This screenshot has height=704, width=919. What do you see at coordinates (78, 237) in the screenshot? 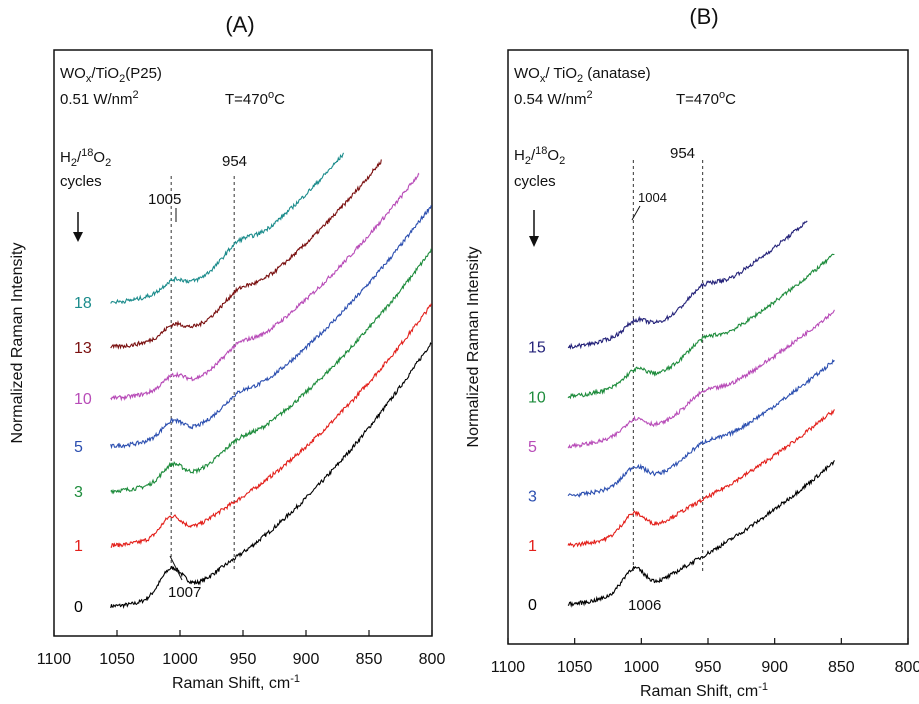
I see `panel-a-down-arrow-icon` at bounding box center [78, 237].